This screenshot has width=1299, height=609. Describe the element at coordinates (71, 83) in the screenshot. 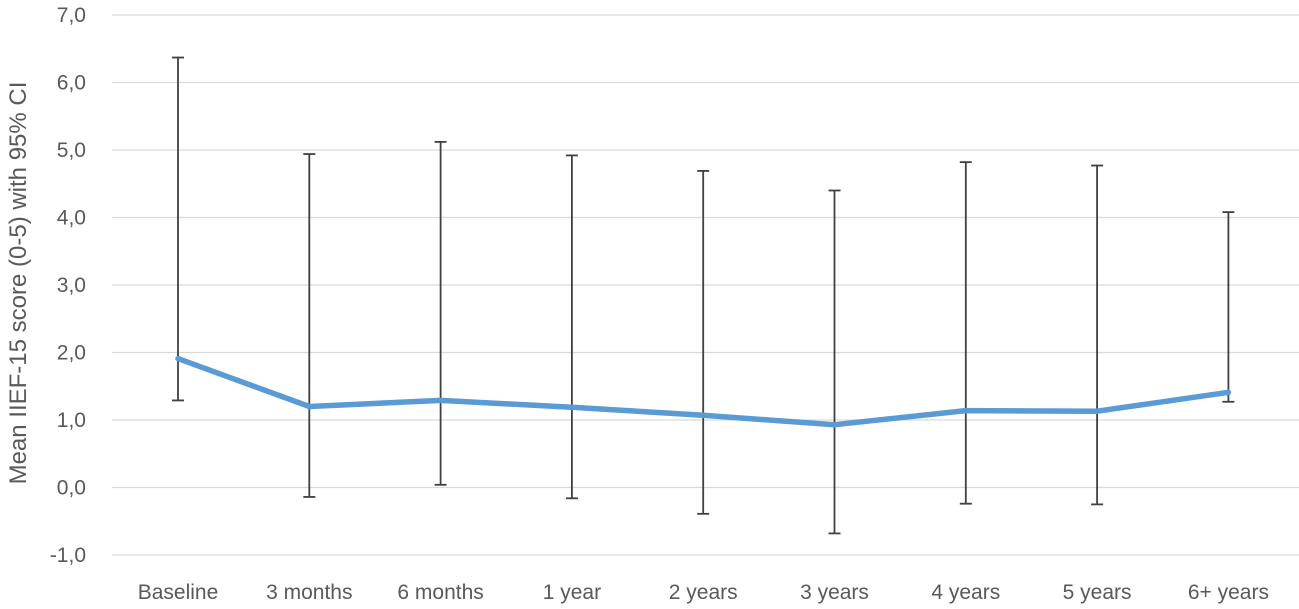

I see `y-tick-label: 6,0` at that location.